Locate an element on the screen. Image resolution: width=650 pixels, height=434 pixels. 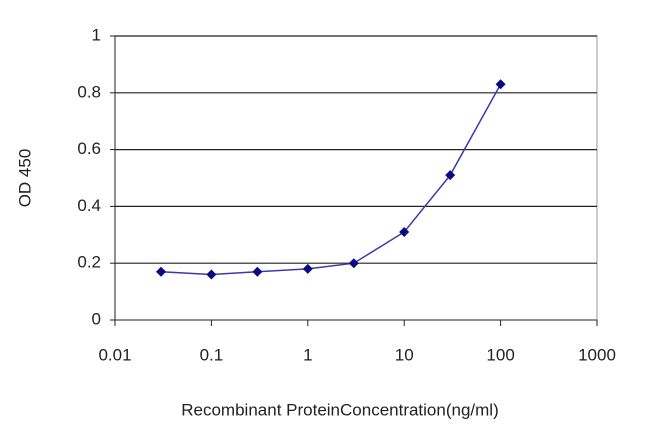
y-tick-label: 1 is located at coordinates (96, 34).